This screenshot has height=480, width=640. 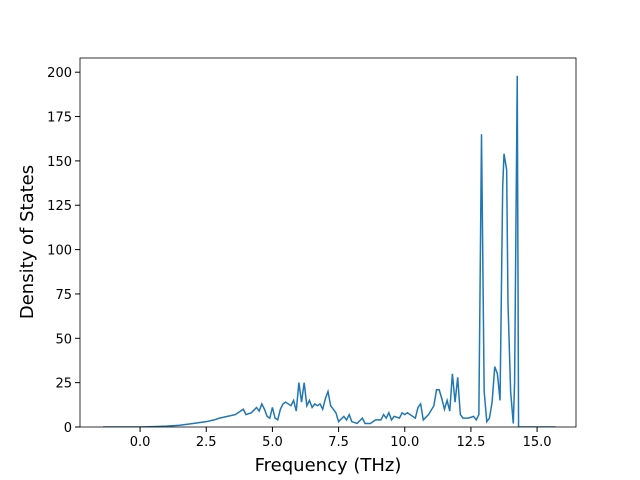 I want to click on x-tick-label: 10.0, so click(x=404, y=442).